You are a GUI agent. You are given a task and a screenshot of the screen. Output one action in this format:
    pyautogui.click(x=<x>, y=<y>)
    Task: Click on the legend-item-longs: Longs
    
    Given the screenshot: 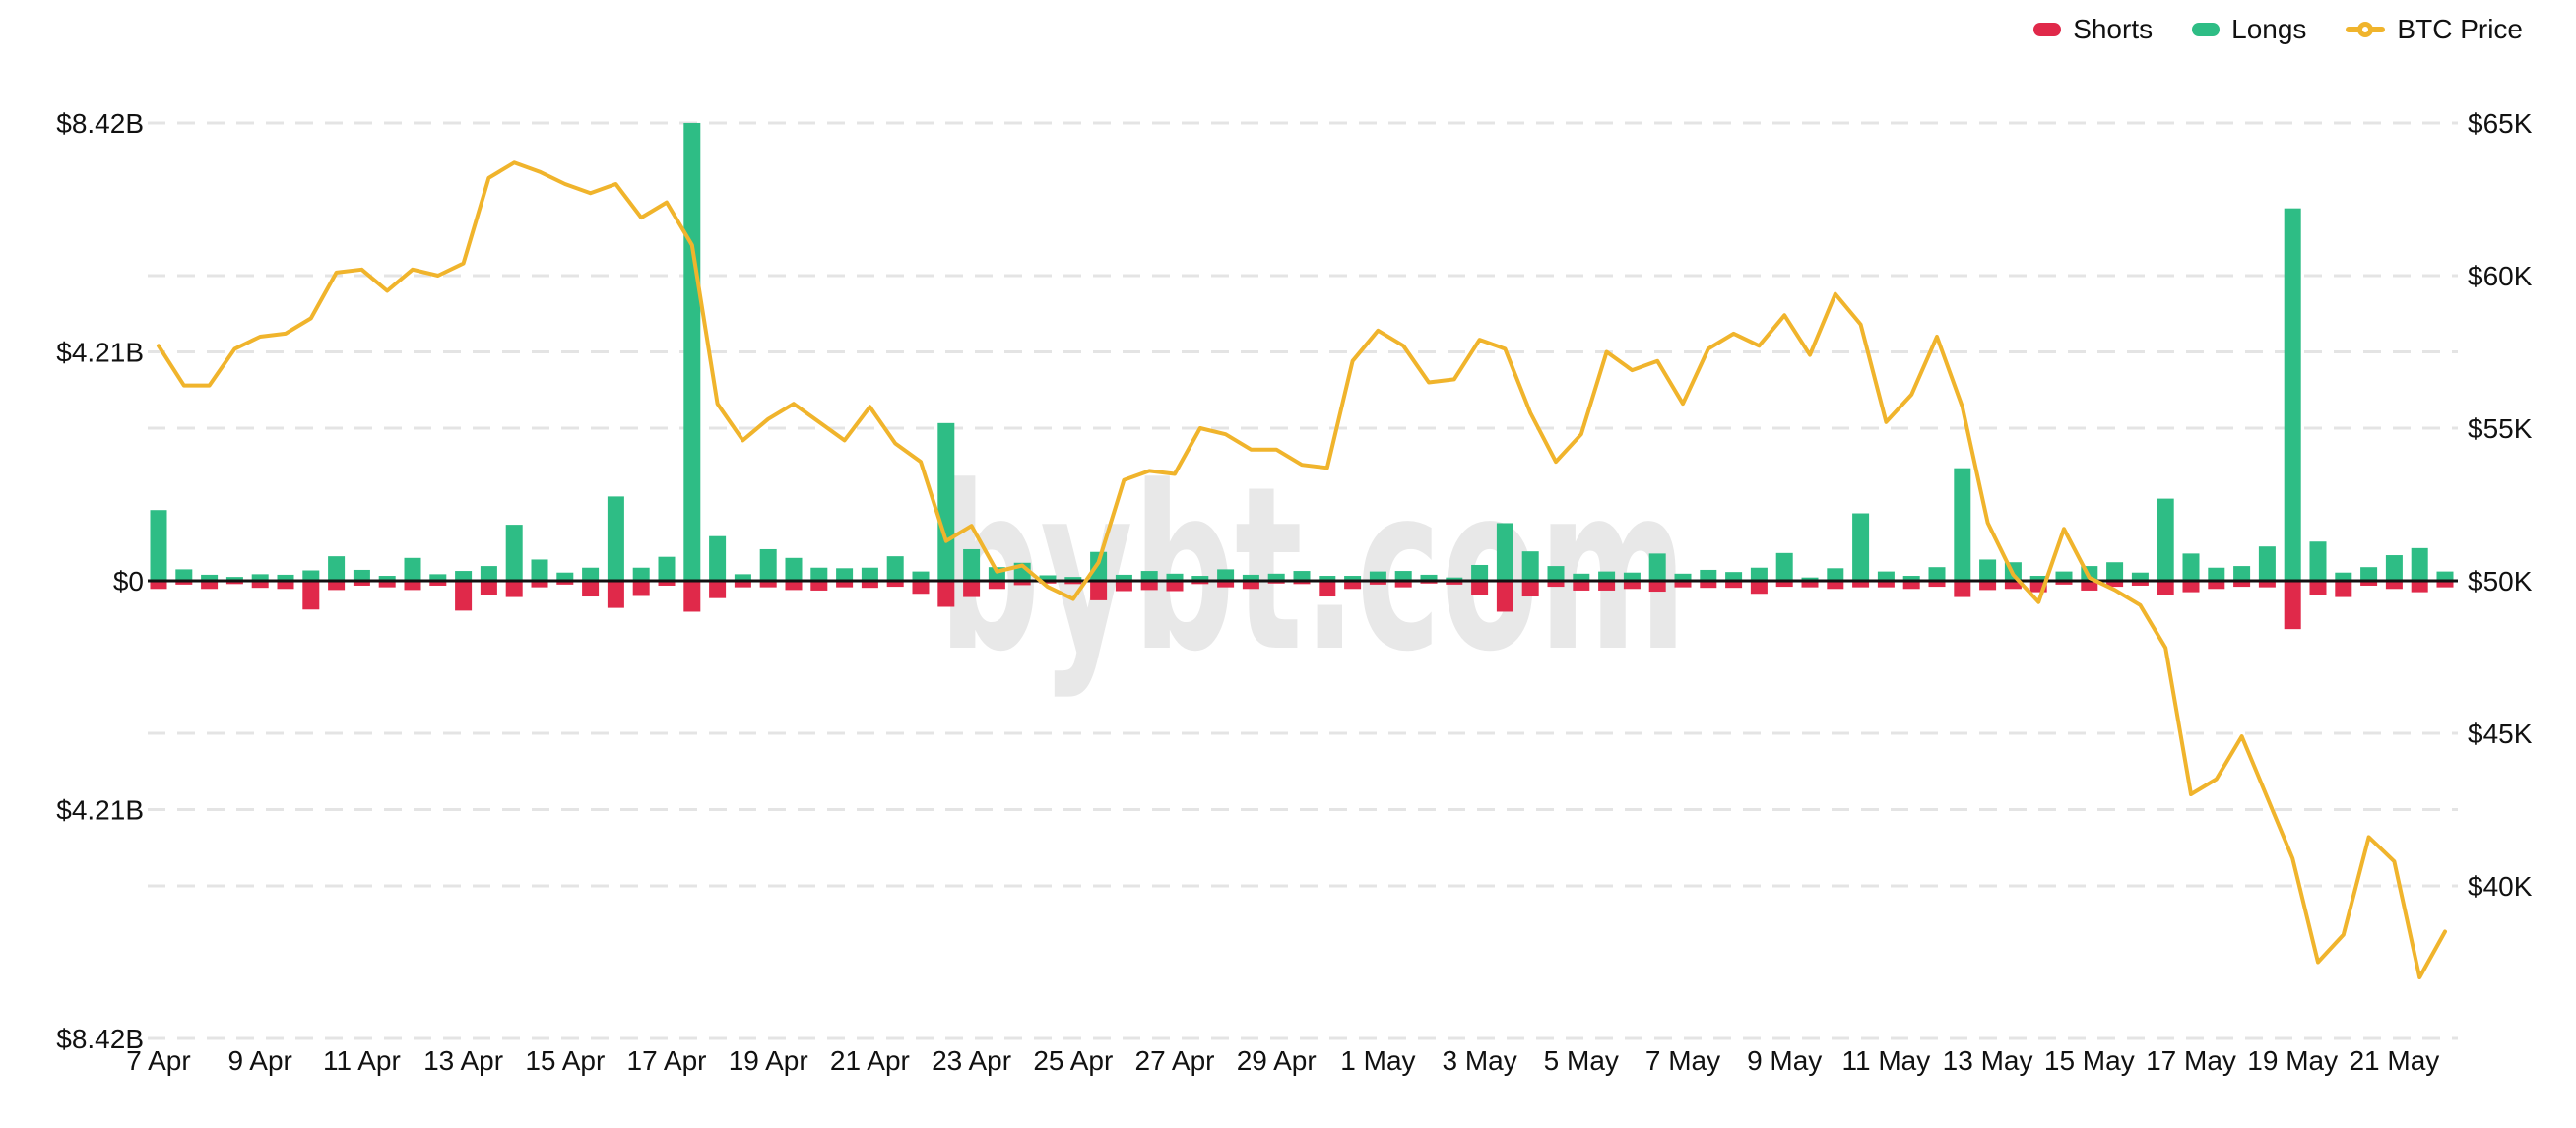 What is the action you would take?
    pyautogui.click(x=2249, y=29)
    